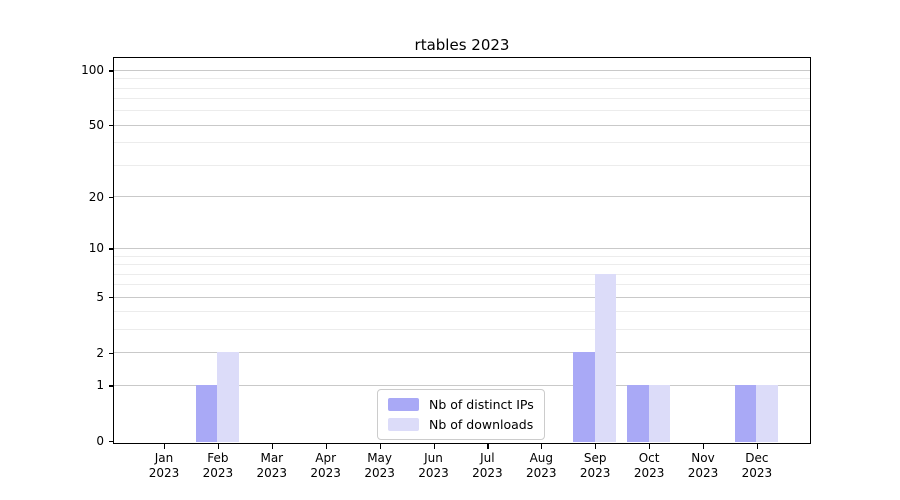 The image size is (900, 500). I want to click on y-tick-label: 20, so click(96, 196).